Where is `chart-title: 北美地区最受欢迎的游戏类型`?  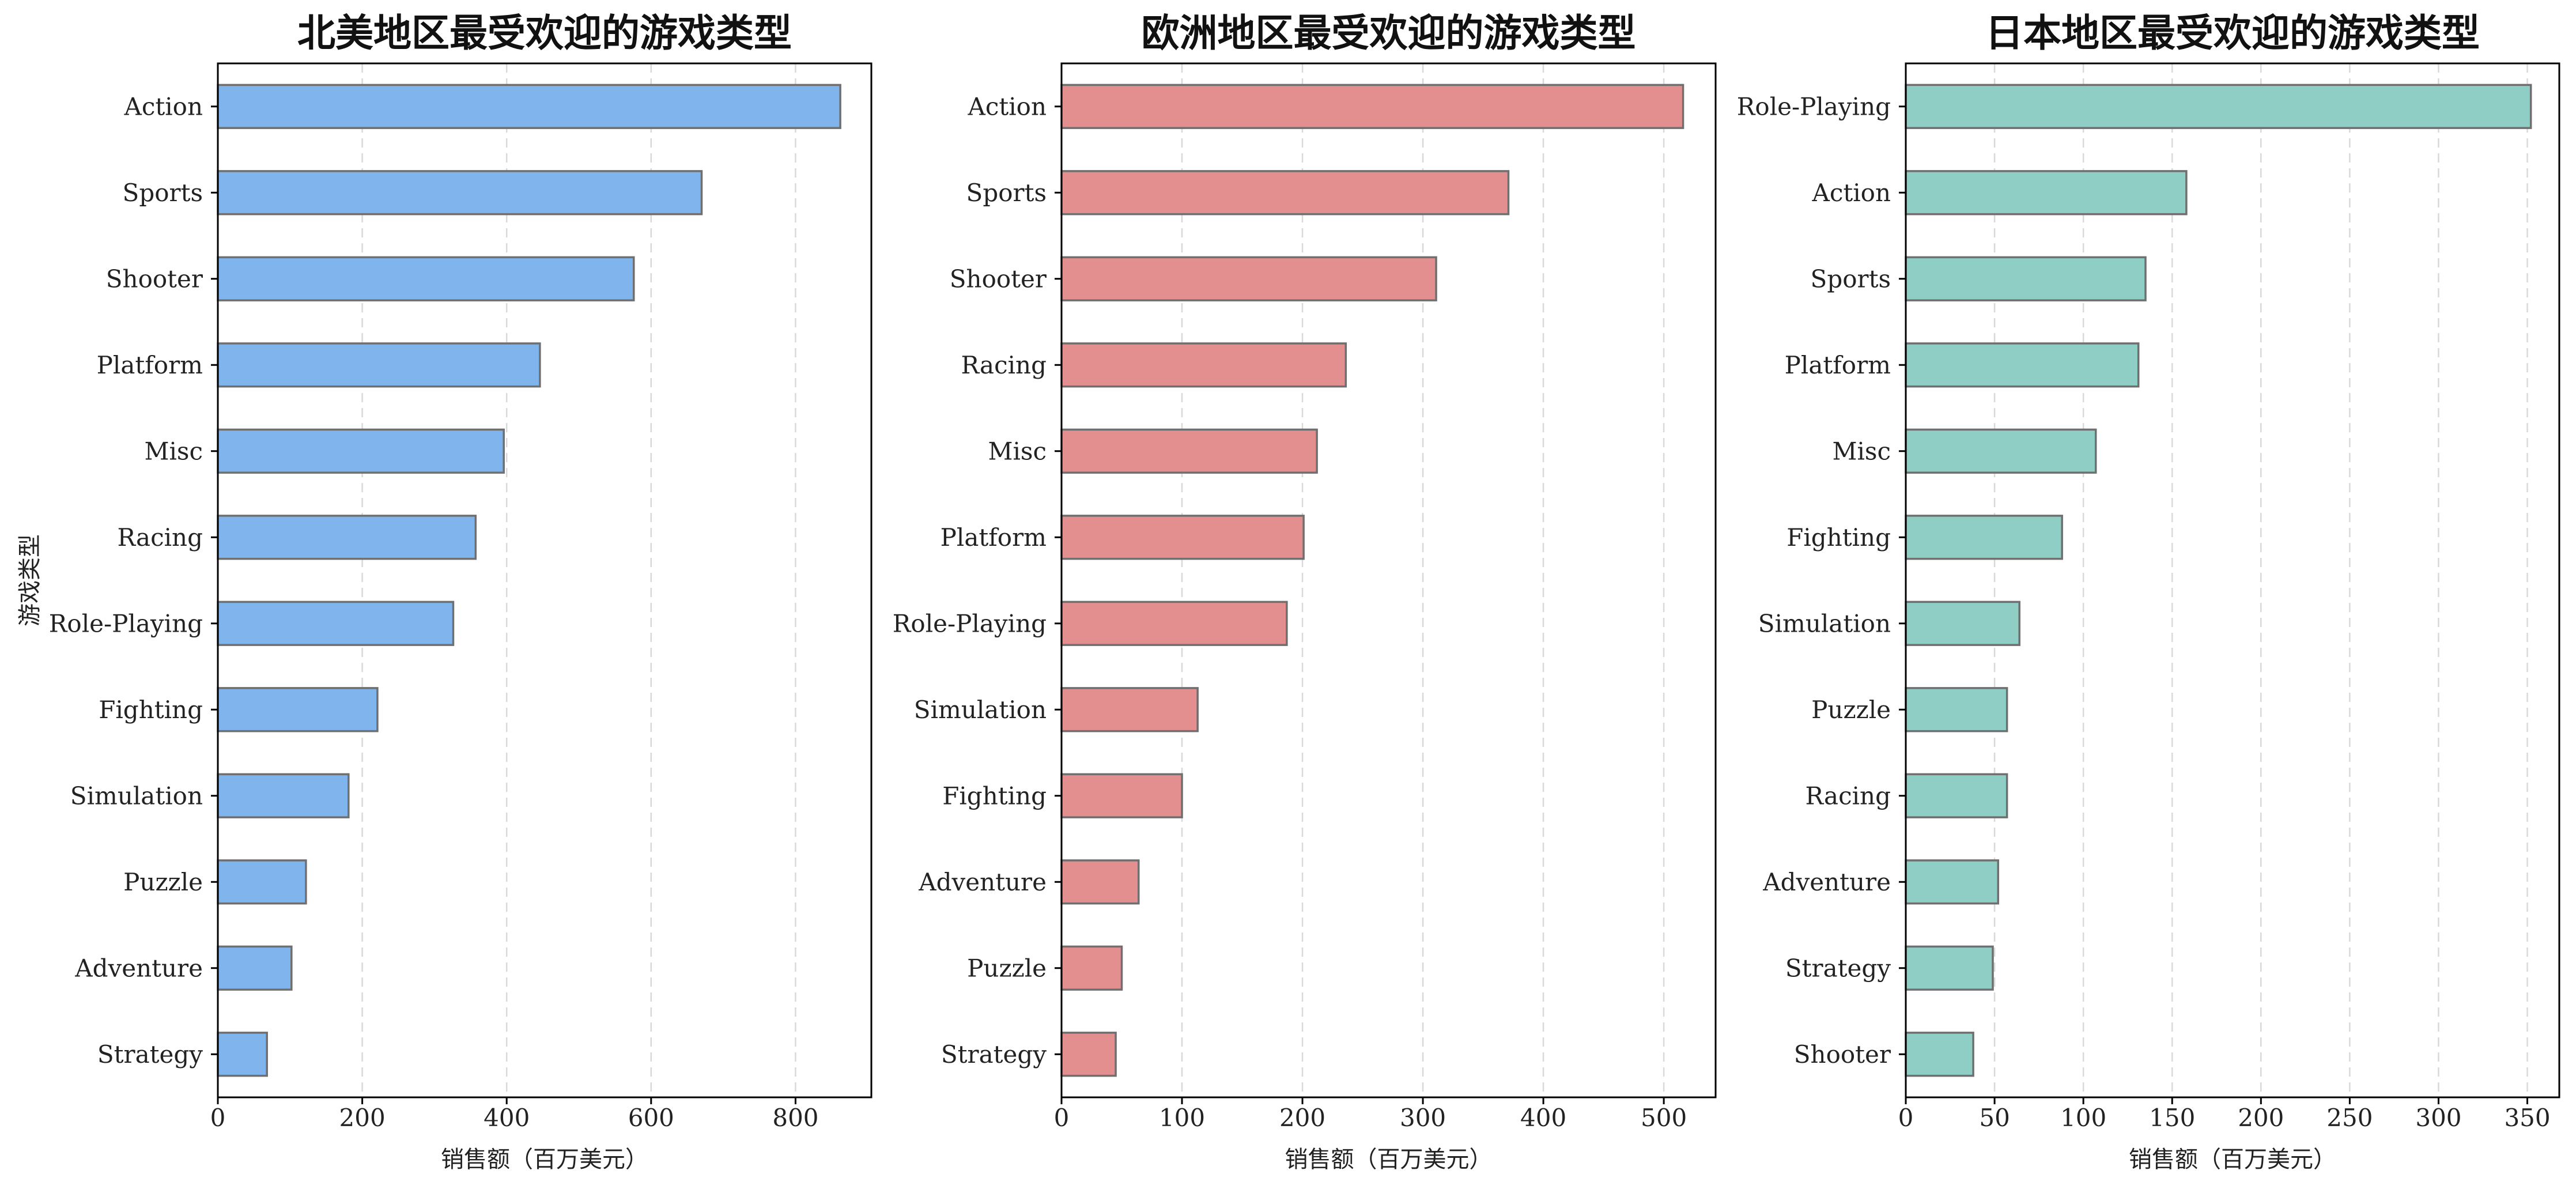
chart-title: 北美地区最受欢迎的游戏类型 is located at coordinates (544, 33).